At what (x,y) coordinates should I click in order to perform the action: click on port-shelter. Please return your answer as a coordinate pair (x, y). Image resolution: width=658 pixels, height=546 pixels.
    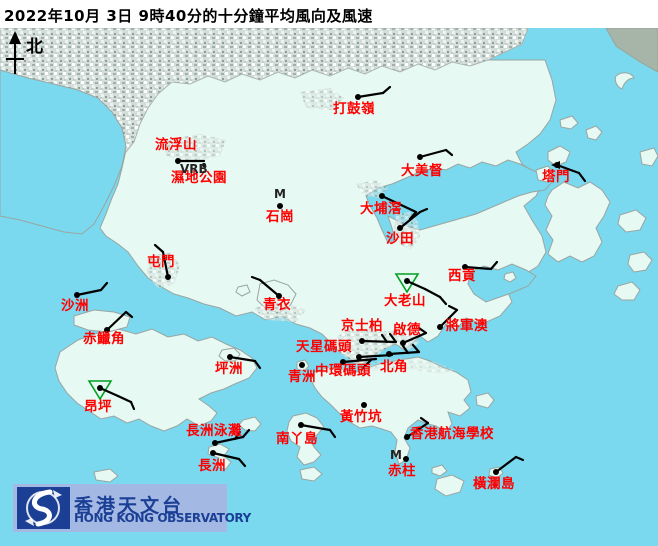
    Looking at the image, I should click on (502, 283).